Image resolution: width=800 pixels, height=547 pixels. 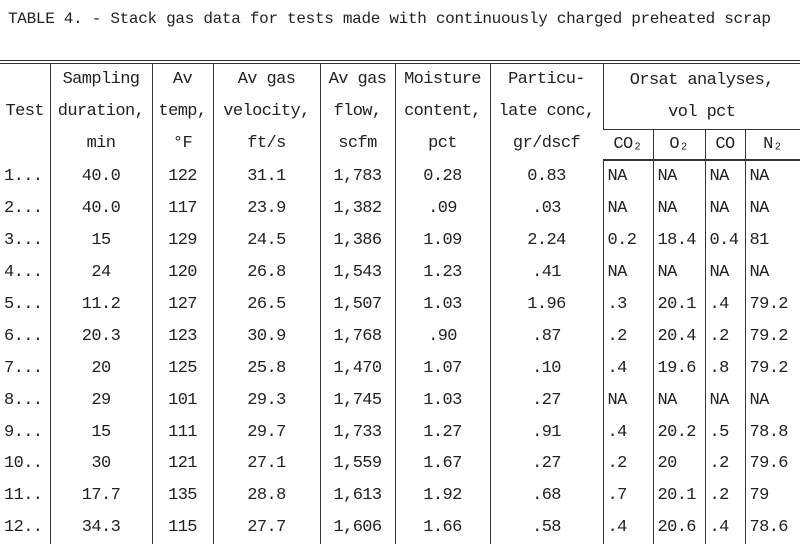 What do you see at coordinates (357, 495) in the screenshot?
I see `table-cell: 1,613` at bounding box center [357, 495].